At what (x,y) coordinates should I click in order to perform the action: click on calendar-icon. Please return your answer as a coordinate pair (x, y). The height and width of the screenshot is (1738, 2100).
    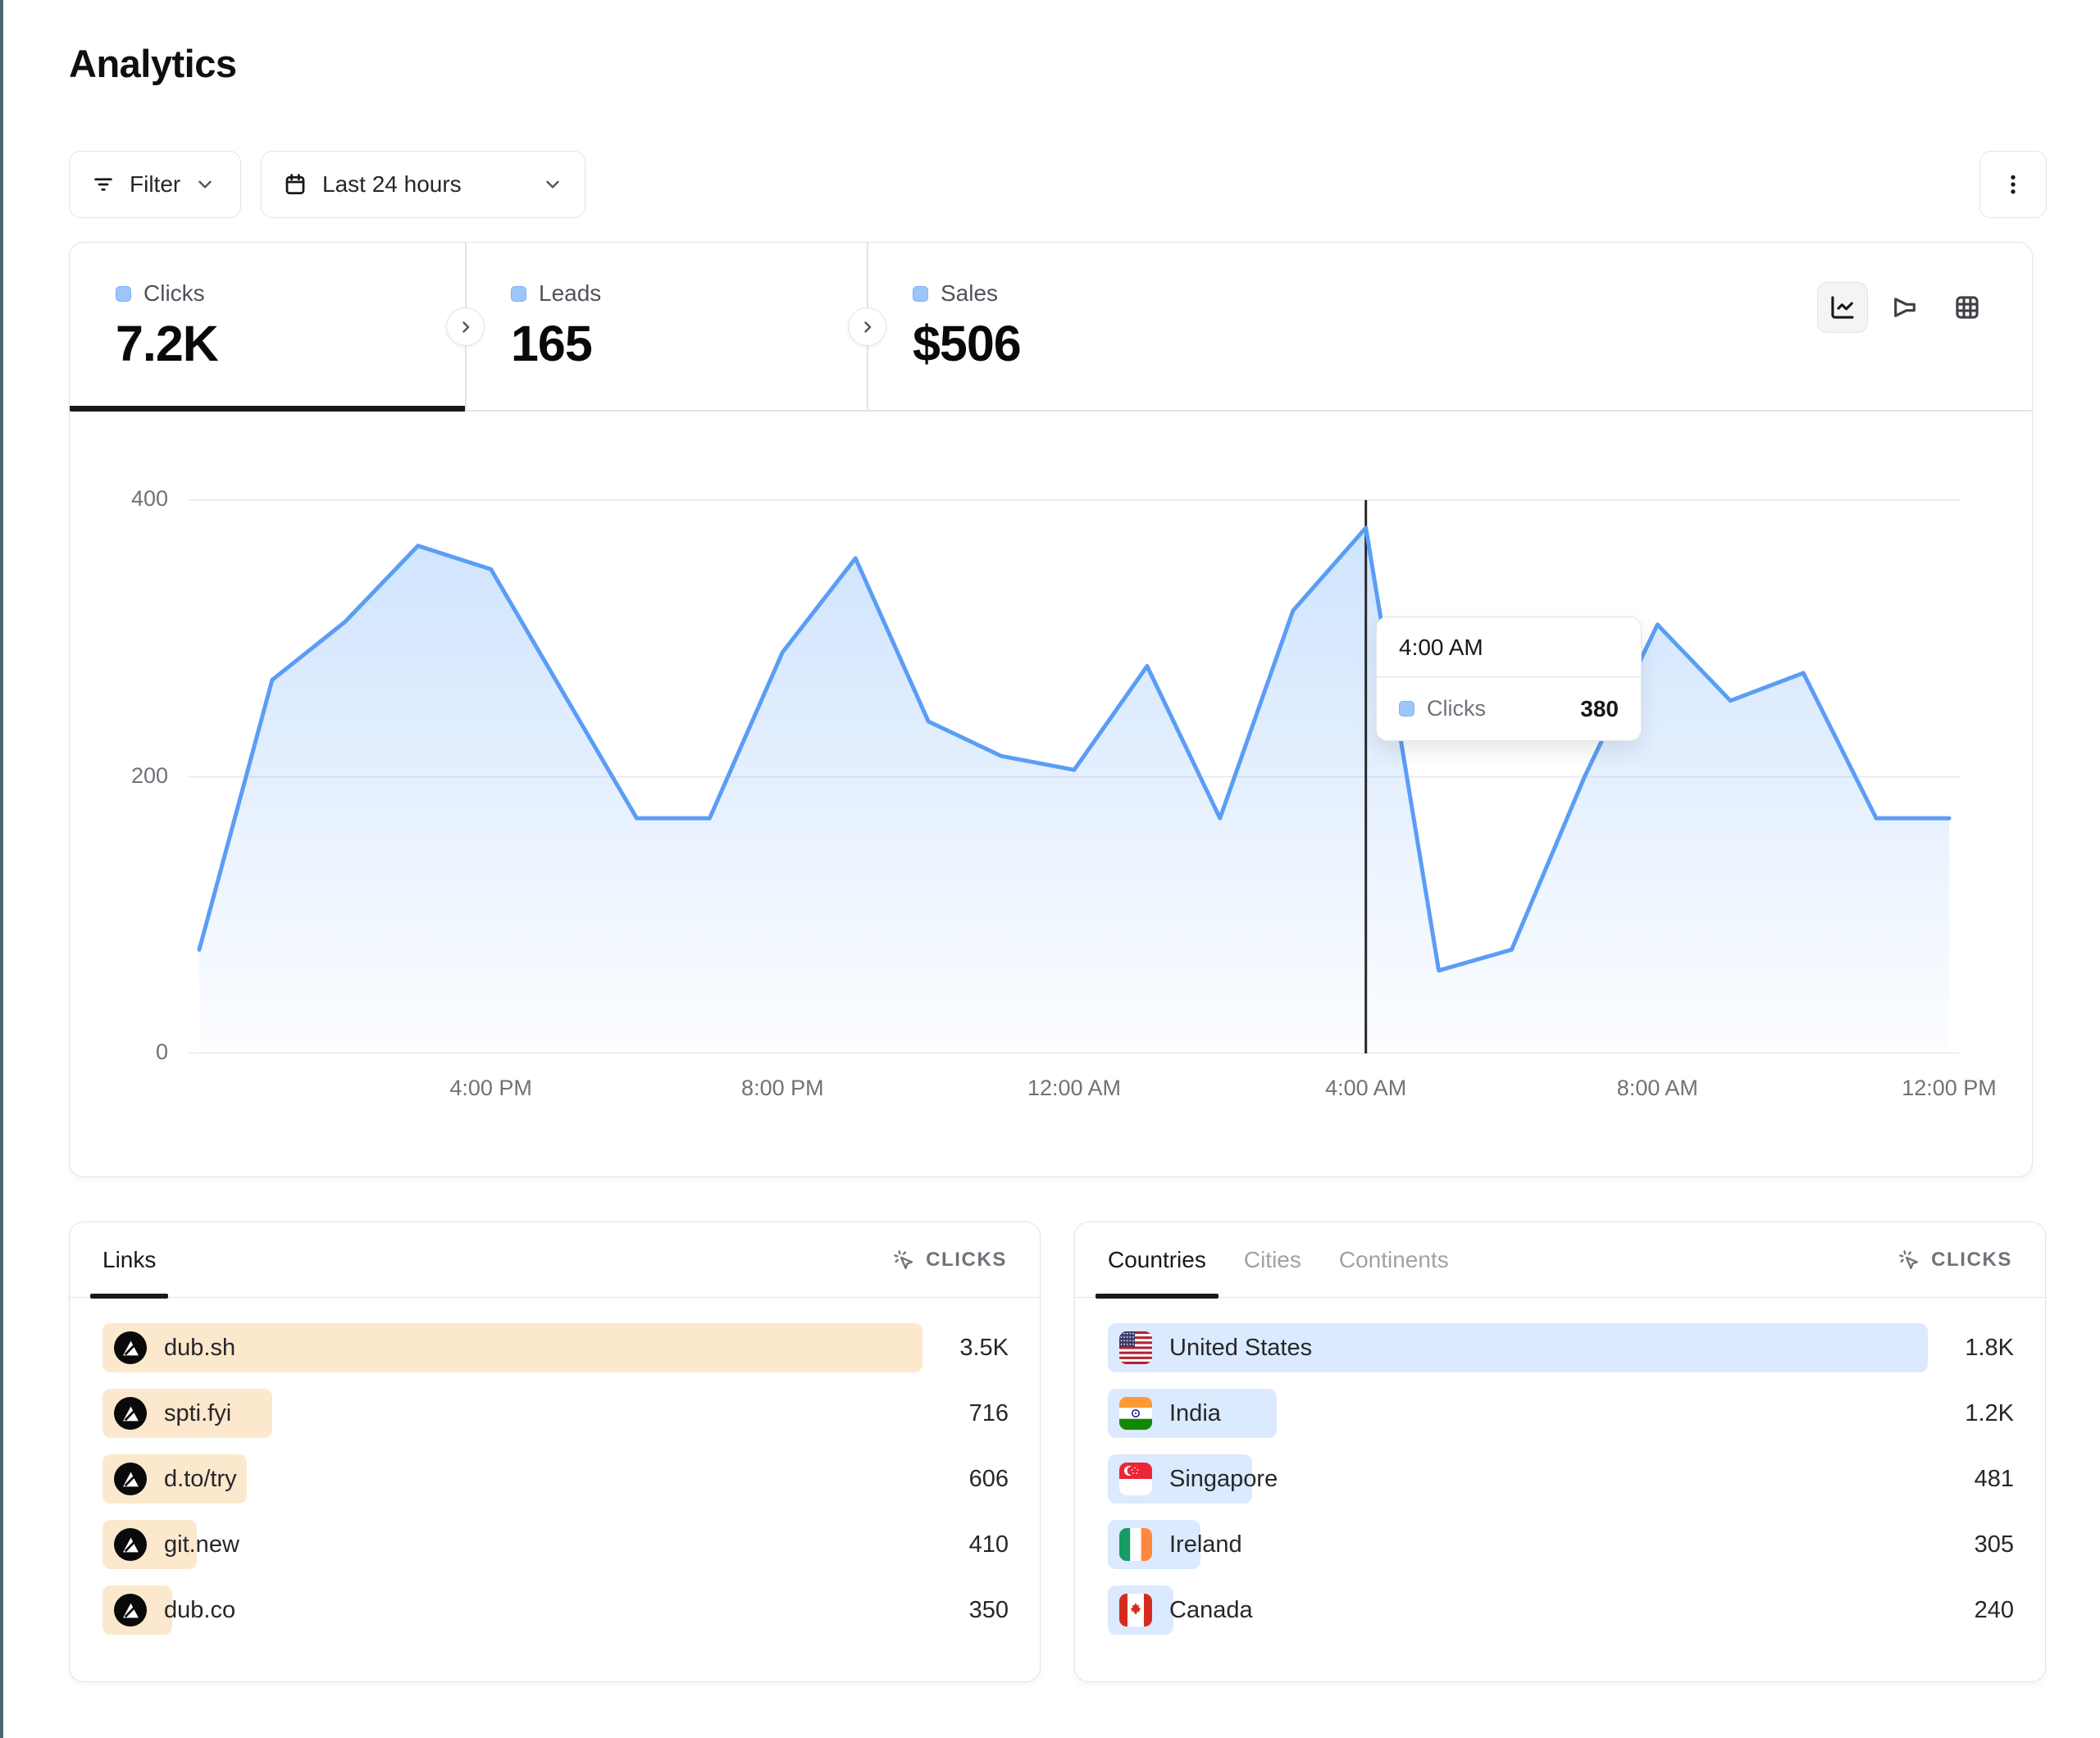
    Looking at the image, I should click on (295, 184).